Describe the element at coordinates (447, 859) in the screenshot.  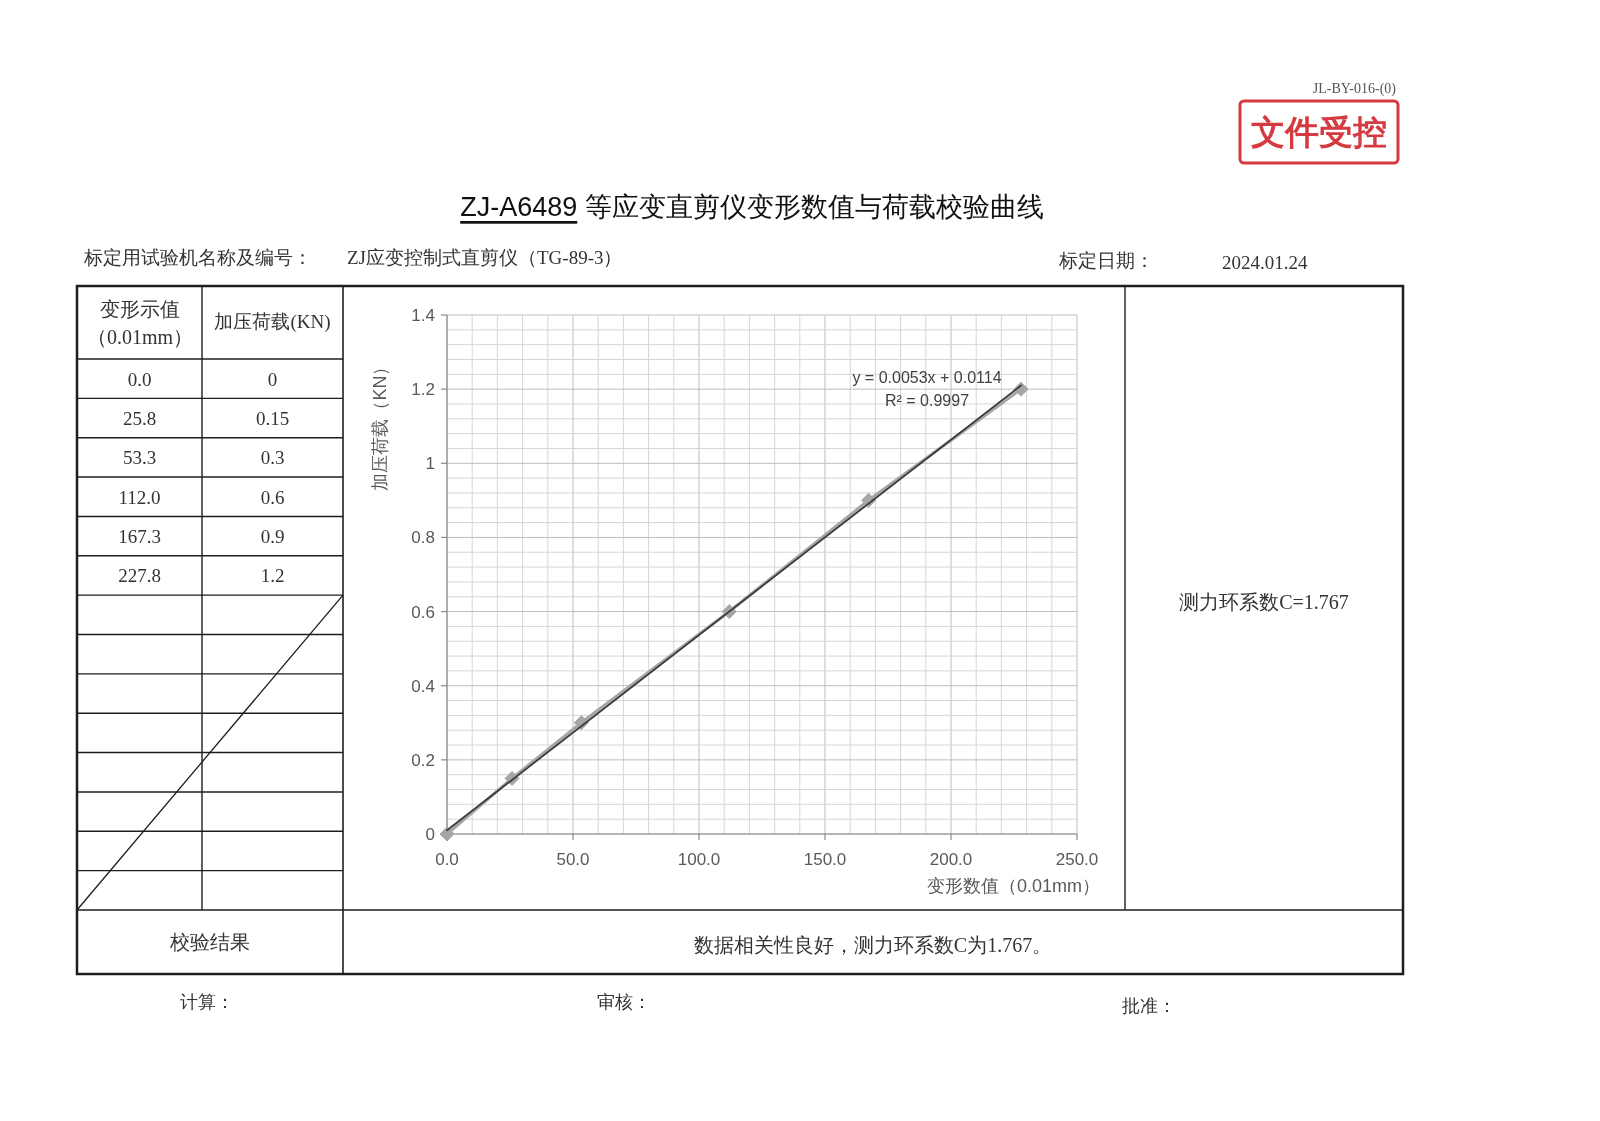
I see `x-tick-label: 0.0` at that location.